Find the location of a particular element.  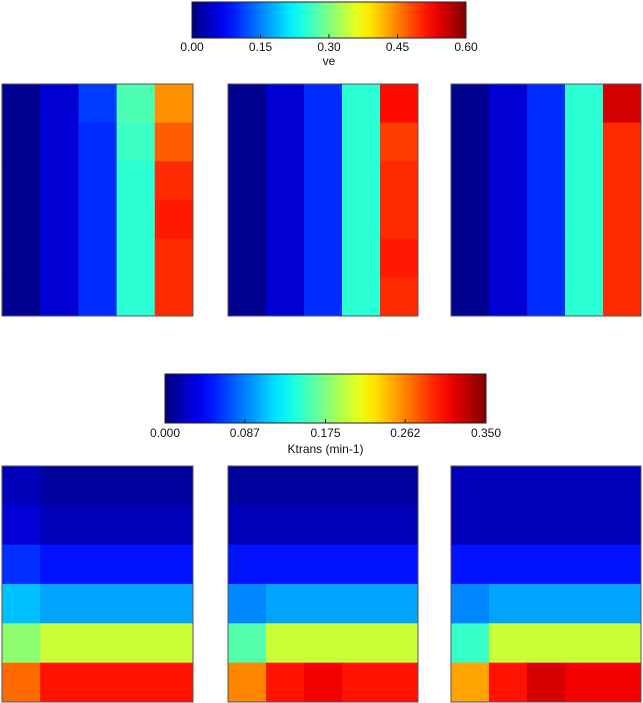

colorbar-tick-label: 0.350 is located at coordinates (486, 433).